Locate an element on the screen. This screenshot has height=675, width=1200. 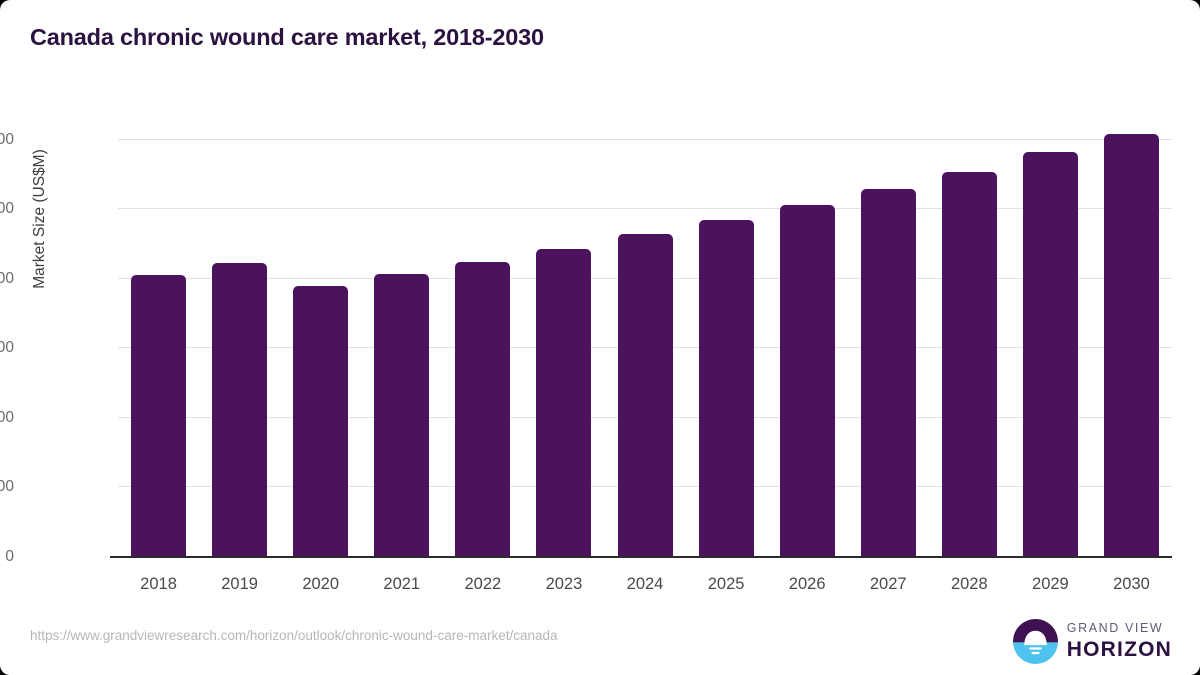
x-axis-tick-label: 2026 is located at coordinates (807, 584).